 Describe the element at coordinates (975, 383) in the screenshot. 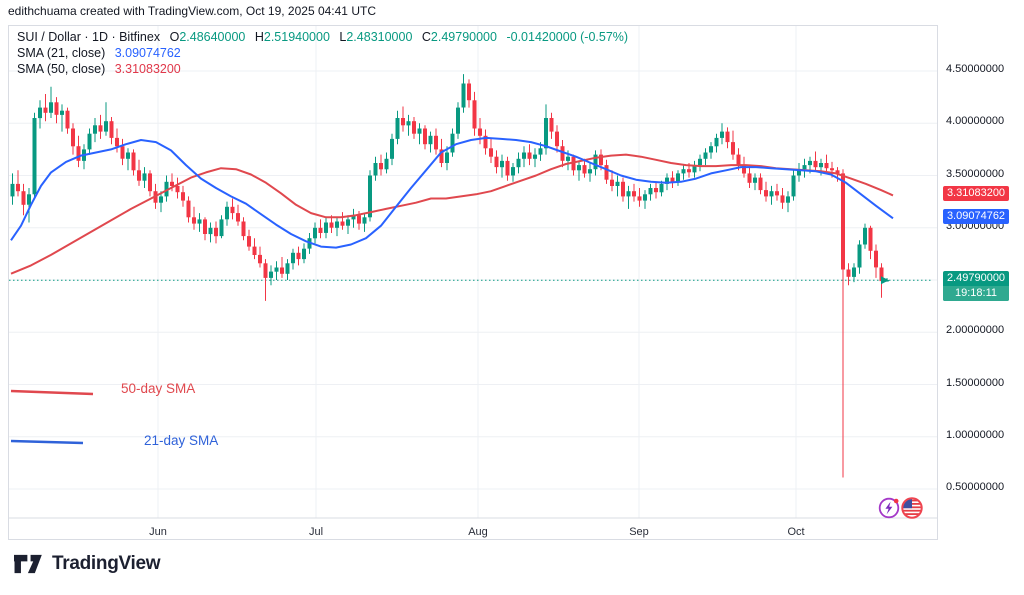

I see `price-tick-label: 1.50000000` at that location.